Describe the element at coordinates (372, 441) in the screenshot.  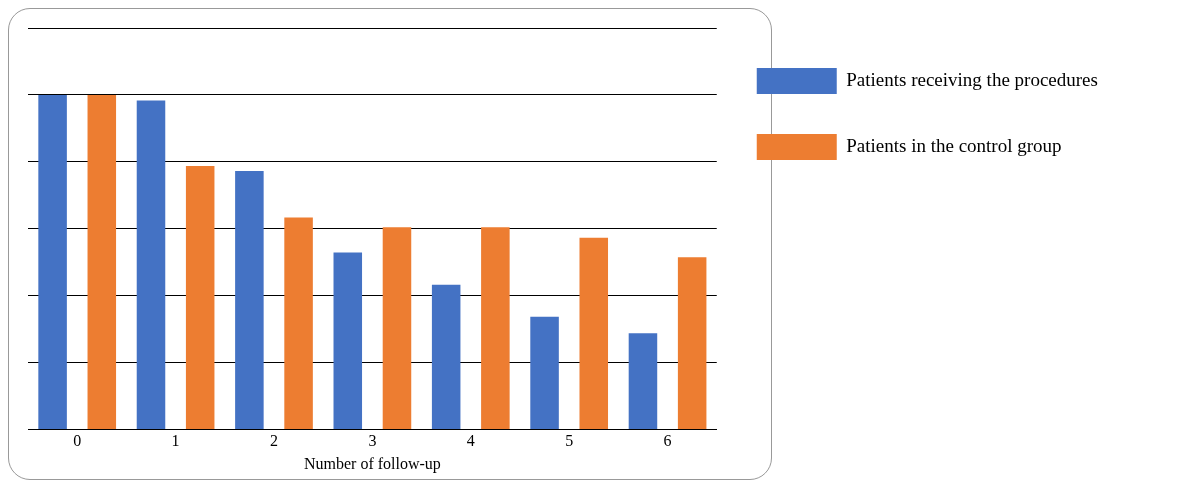
I see `x-tick-label: 3` at that location.